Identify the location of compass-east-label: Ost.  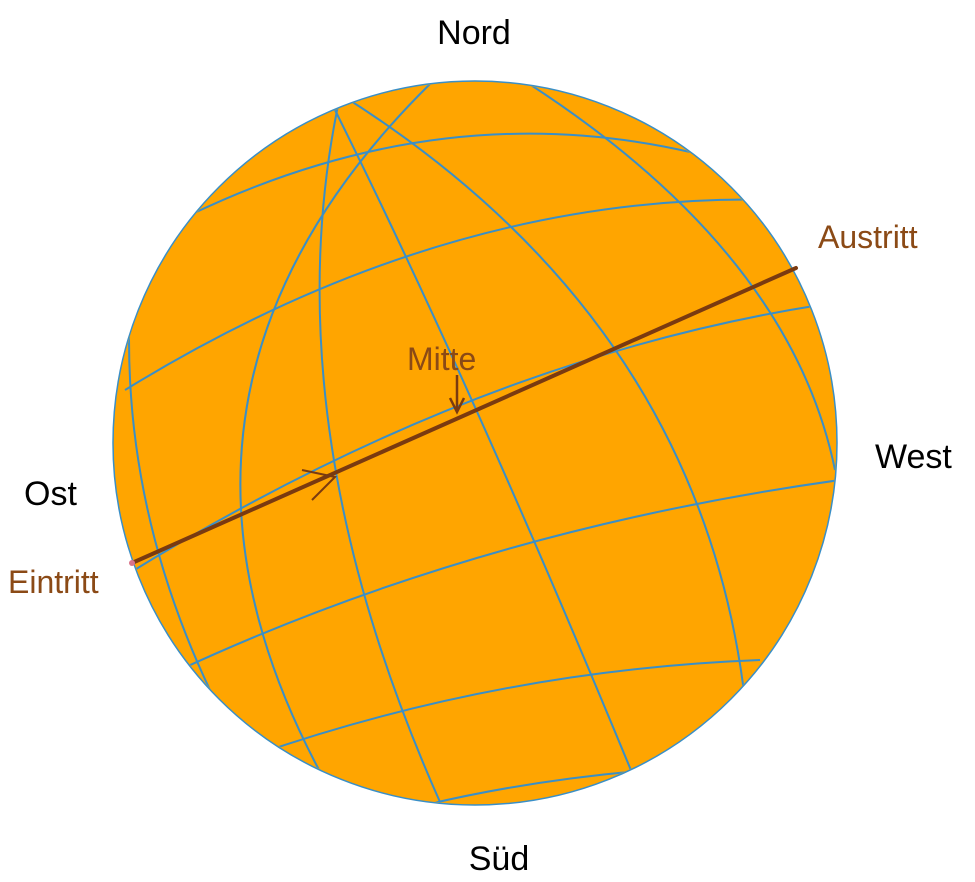
(50, 494).